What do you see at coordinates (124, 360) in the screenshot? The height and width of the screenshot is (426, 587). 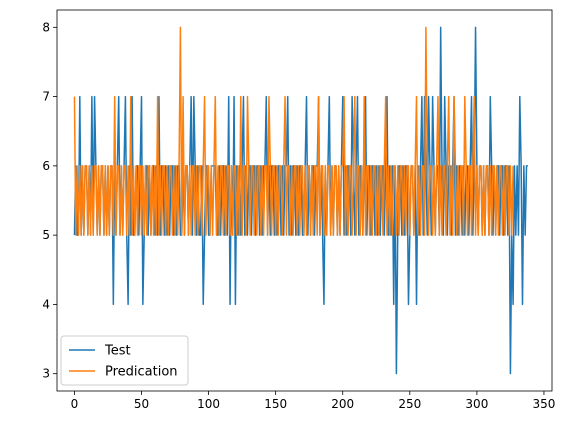 I see `legend: Test Predication` at bounding box center [124, 360].